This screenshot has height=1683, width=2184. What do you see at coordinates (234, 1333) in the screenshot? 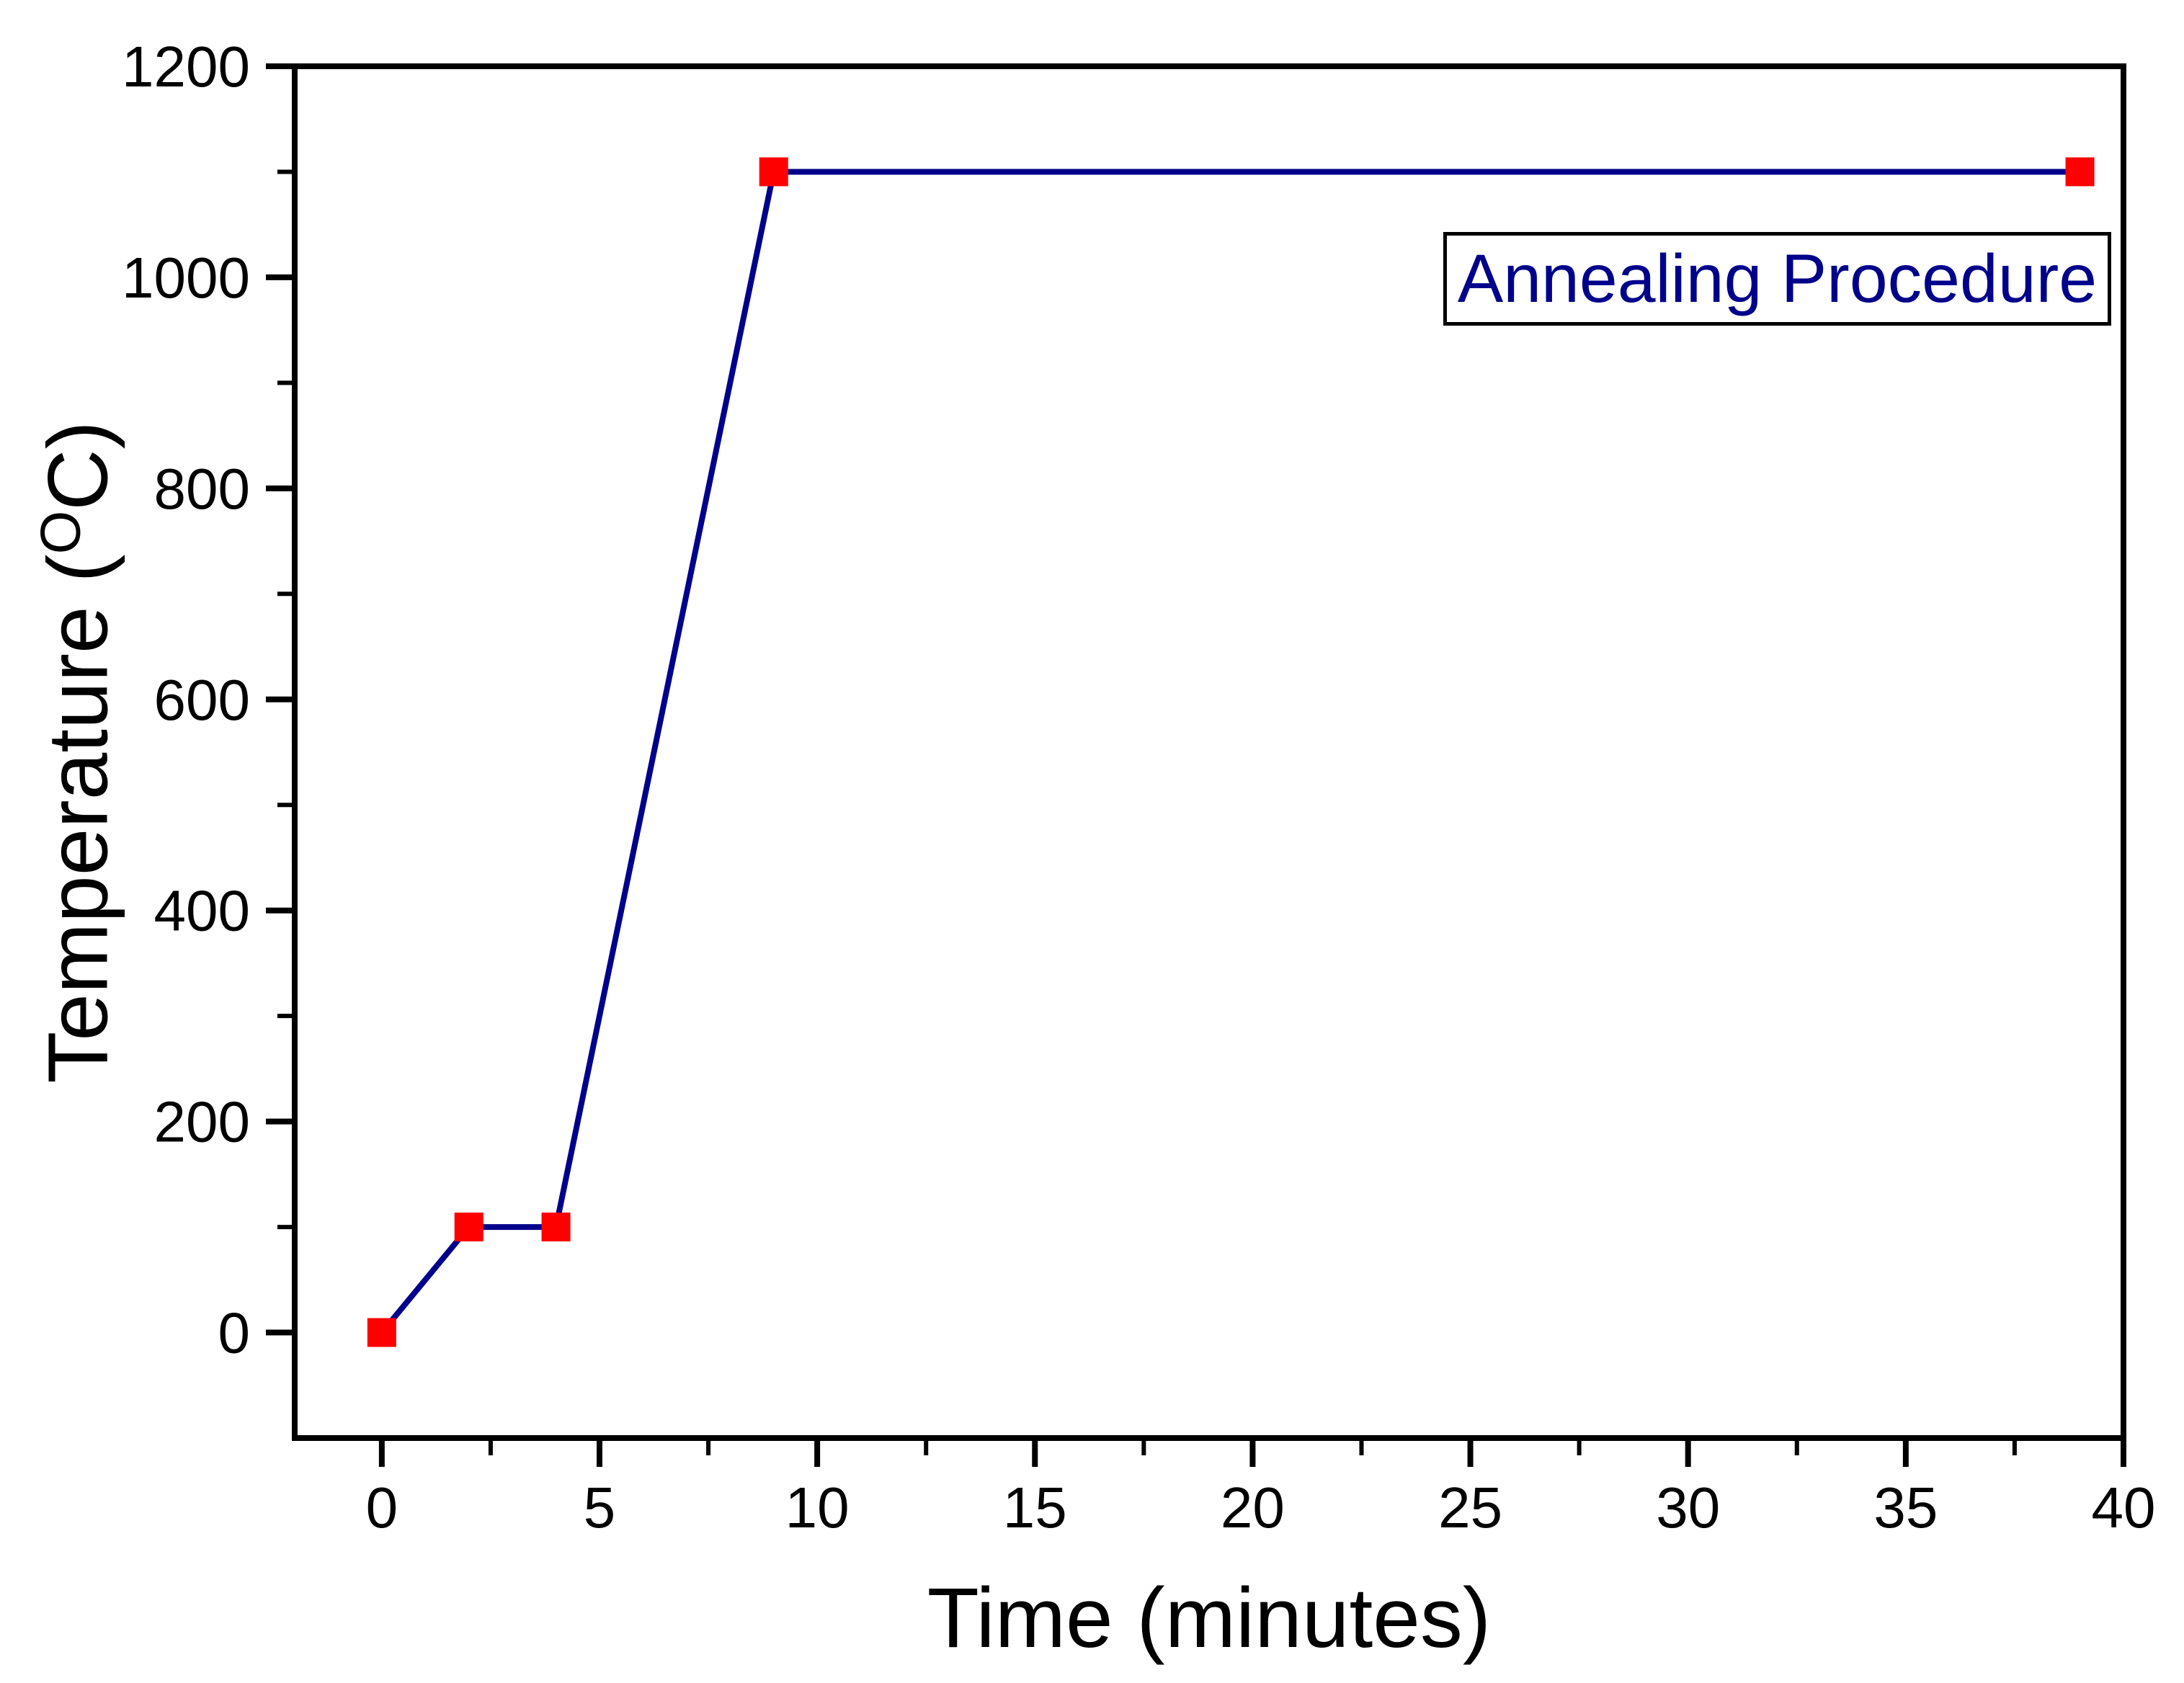
I see `y-tick-label: 0` at bounding box center [234, 1333].